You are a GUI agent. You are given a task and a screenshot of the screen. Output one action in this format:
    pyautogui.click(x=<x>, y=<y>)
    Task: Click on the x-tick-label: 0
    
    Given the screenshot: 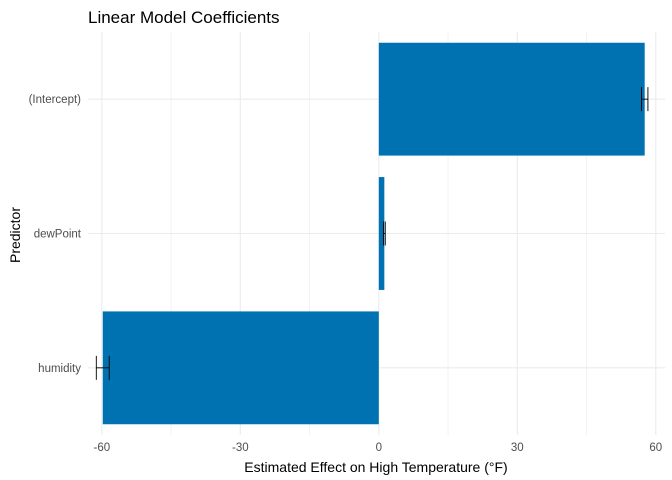 What is the action you would take?
    pyautogui.click(x=379, y=448)
    